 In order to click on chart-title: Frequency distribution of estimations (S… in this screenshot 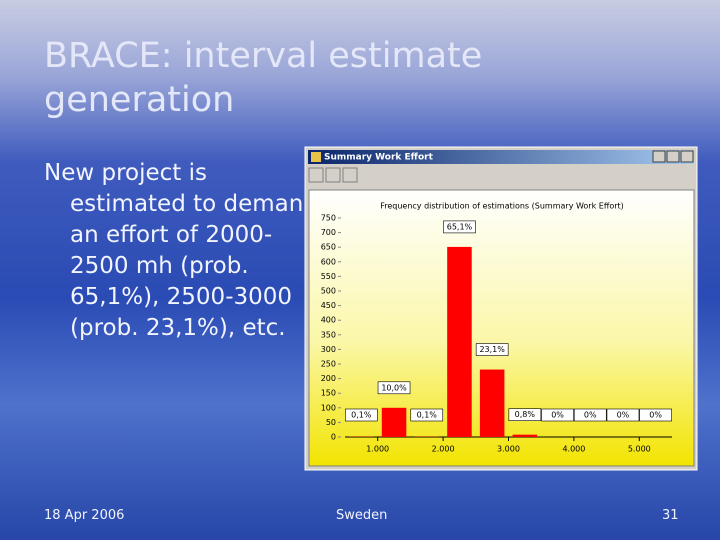, I will do `click(502, 206)`.